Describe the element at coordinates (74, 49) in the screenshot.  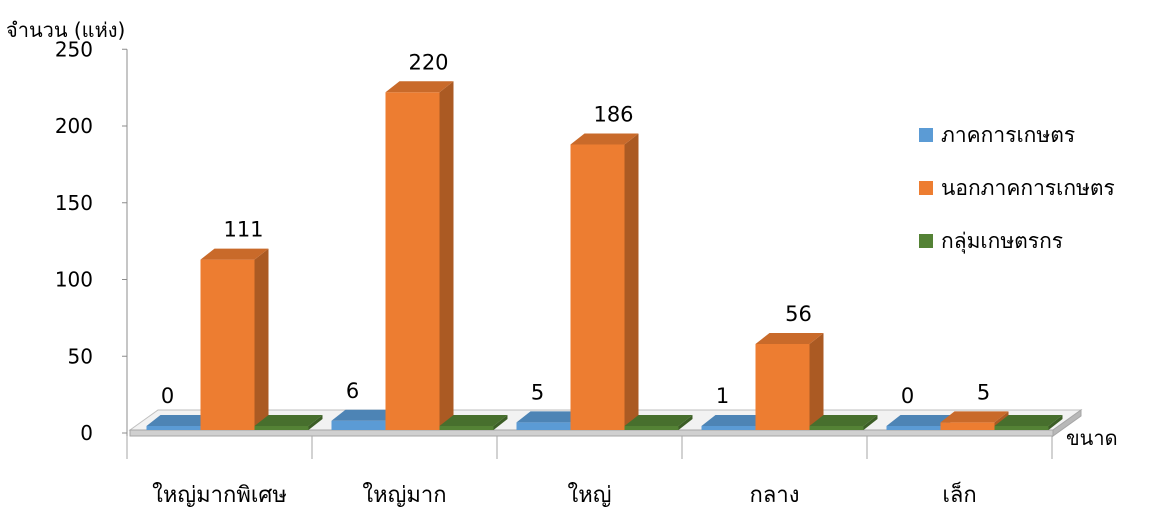
I see `y-tick-label: 250` at that location.